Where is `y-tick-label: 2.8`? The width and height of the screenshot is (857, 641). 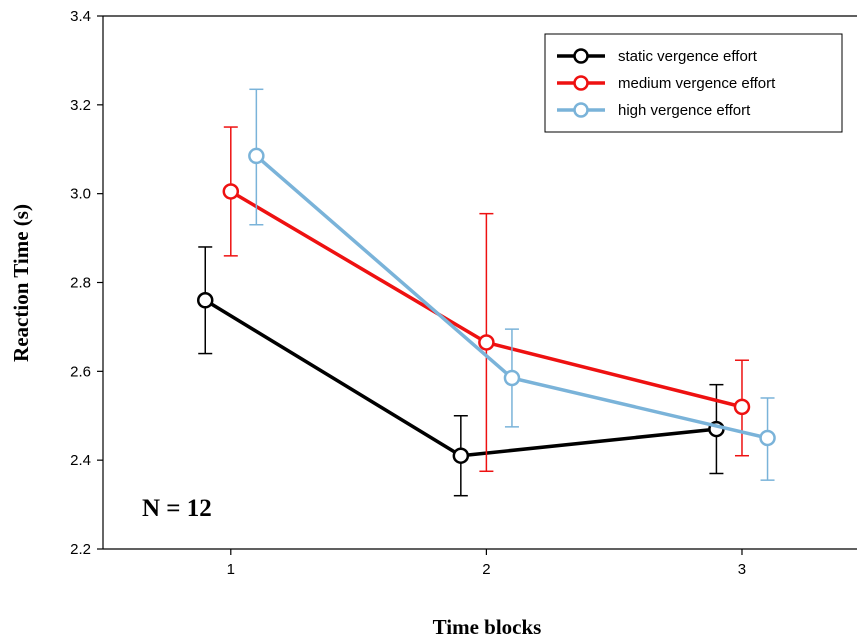
y-tick-label: 2.8 is located at coordinates (80, 283).